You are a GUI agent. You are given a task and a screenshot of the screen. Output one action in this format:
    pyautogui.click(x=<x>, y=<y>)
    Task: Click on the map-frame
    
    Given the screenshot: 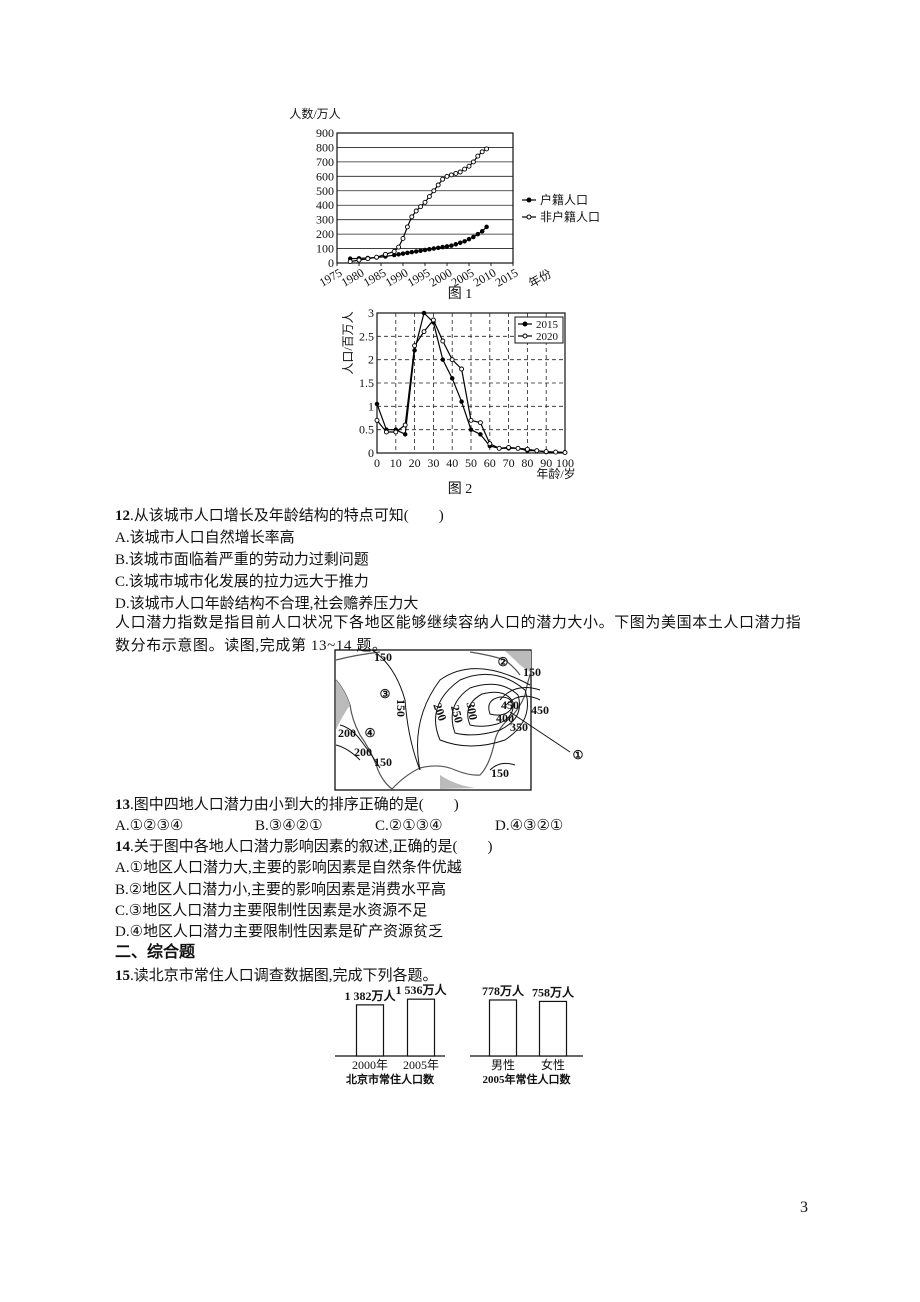 What is the action you would take?
    pyautogui.click(x=433, y=720)
    